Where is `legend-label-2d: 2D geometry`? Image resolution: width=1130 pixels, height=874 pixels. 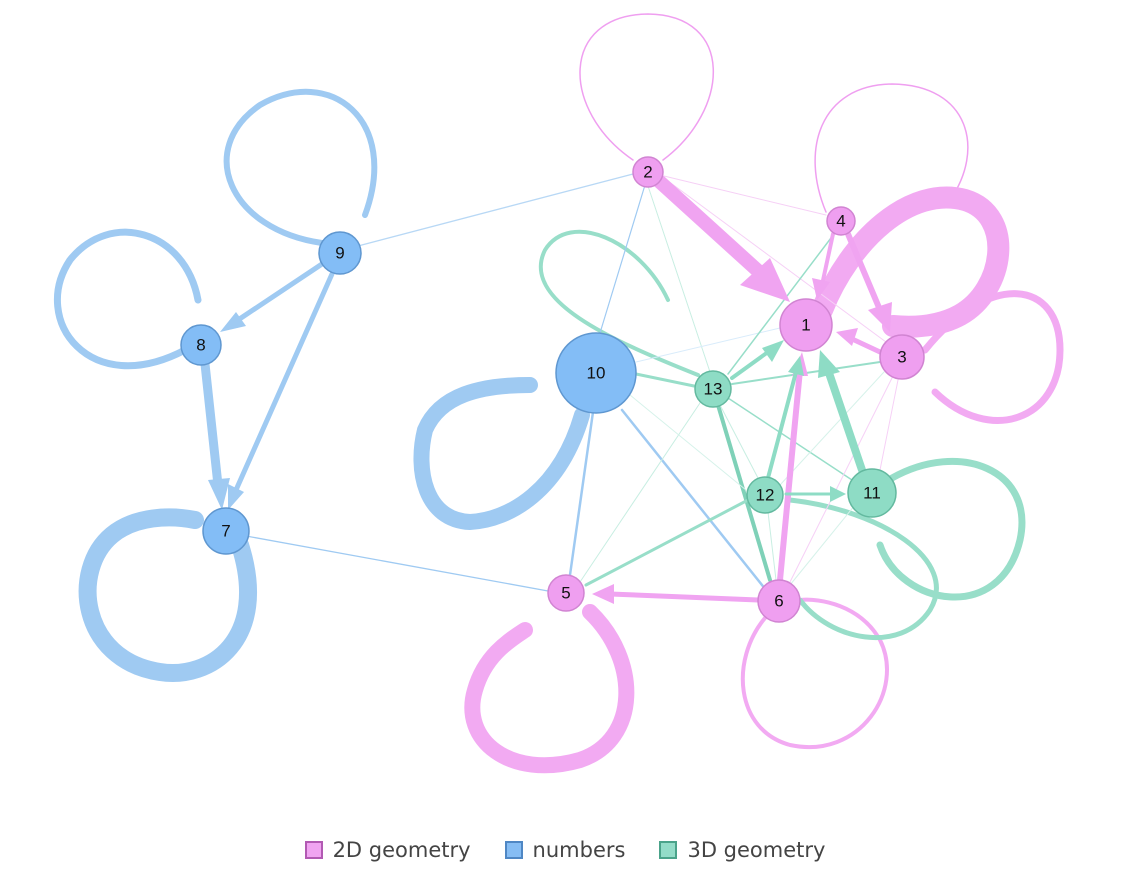
legend-label-2d: 2D geometry is located at coordinates (401, 850).